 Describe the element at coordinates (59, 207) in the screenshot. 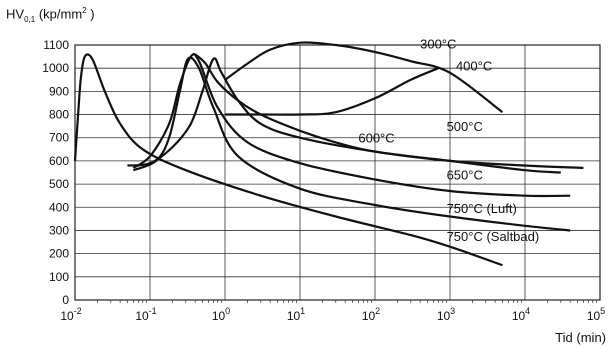

I see `y-tick-label: 400` at that location.